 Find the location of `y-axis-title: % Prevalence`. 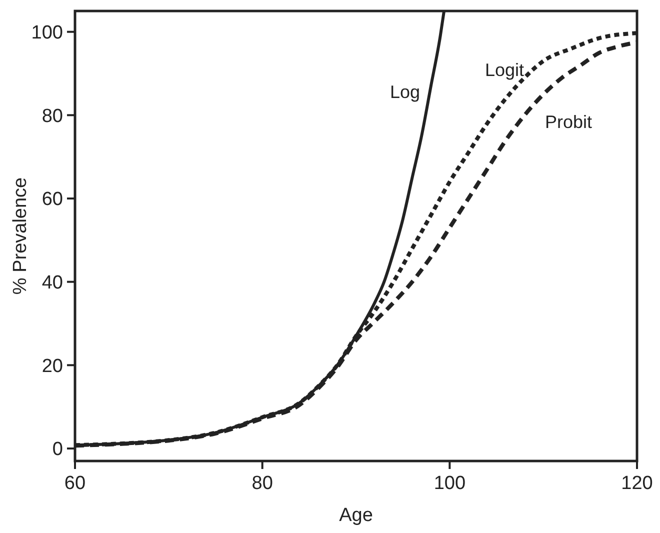

y-axis-title: % Prevalence is located at coordinates (20, 236).